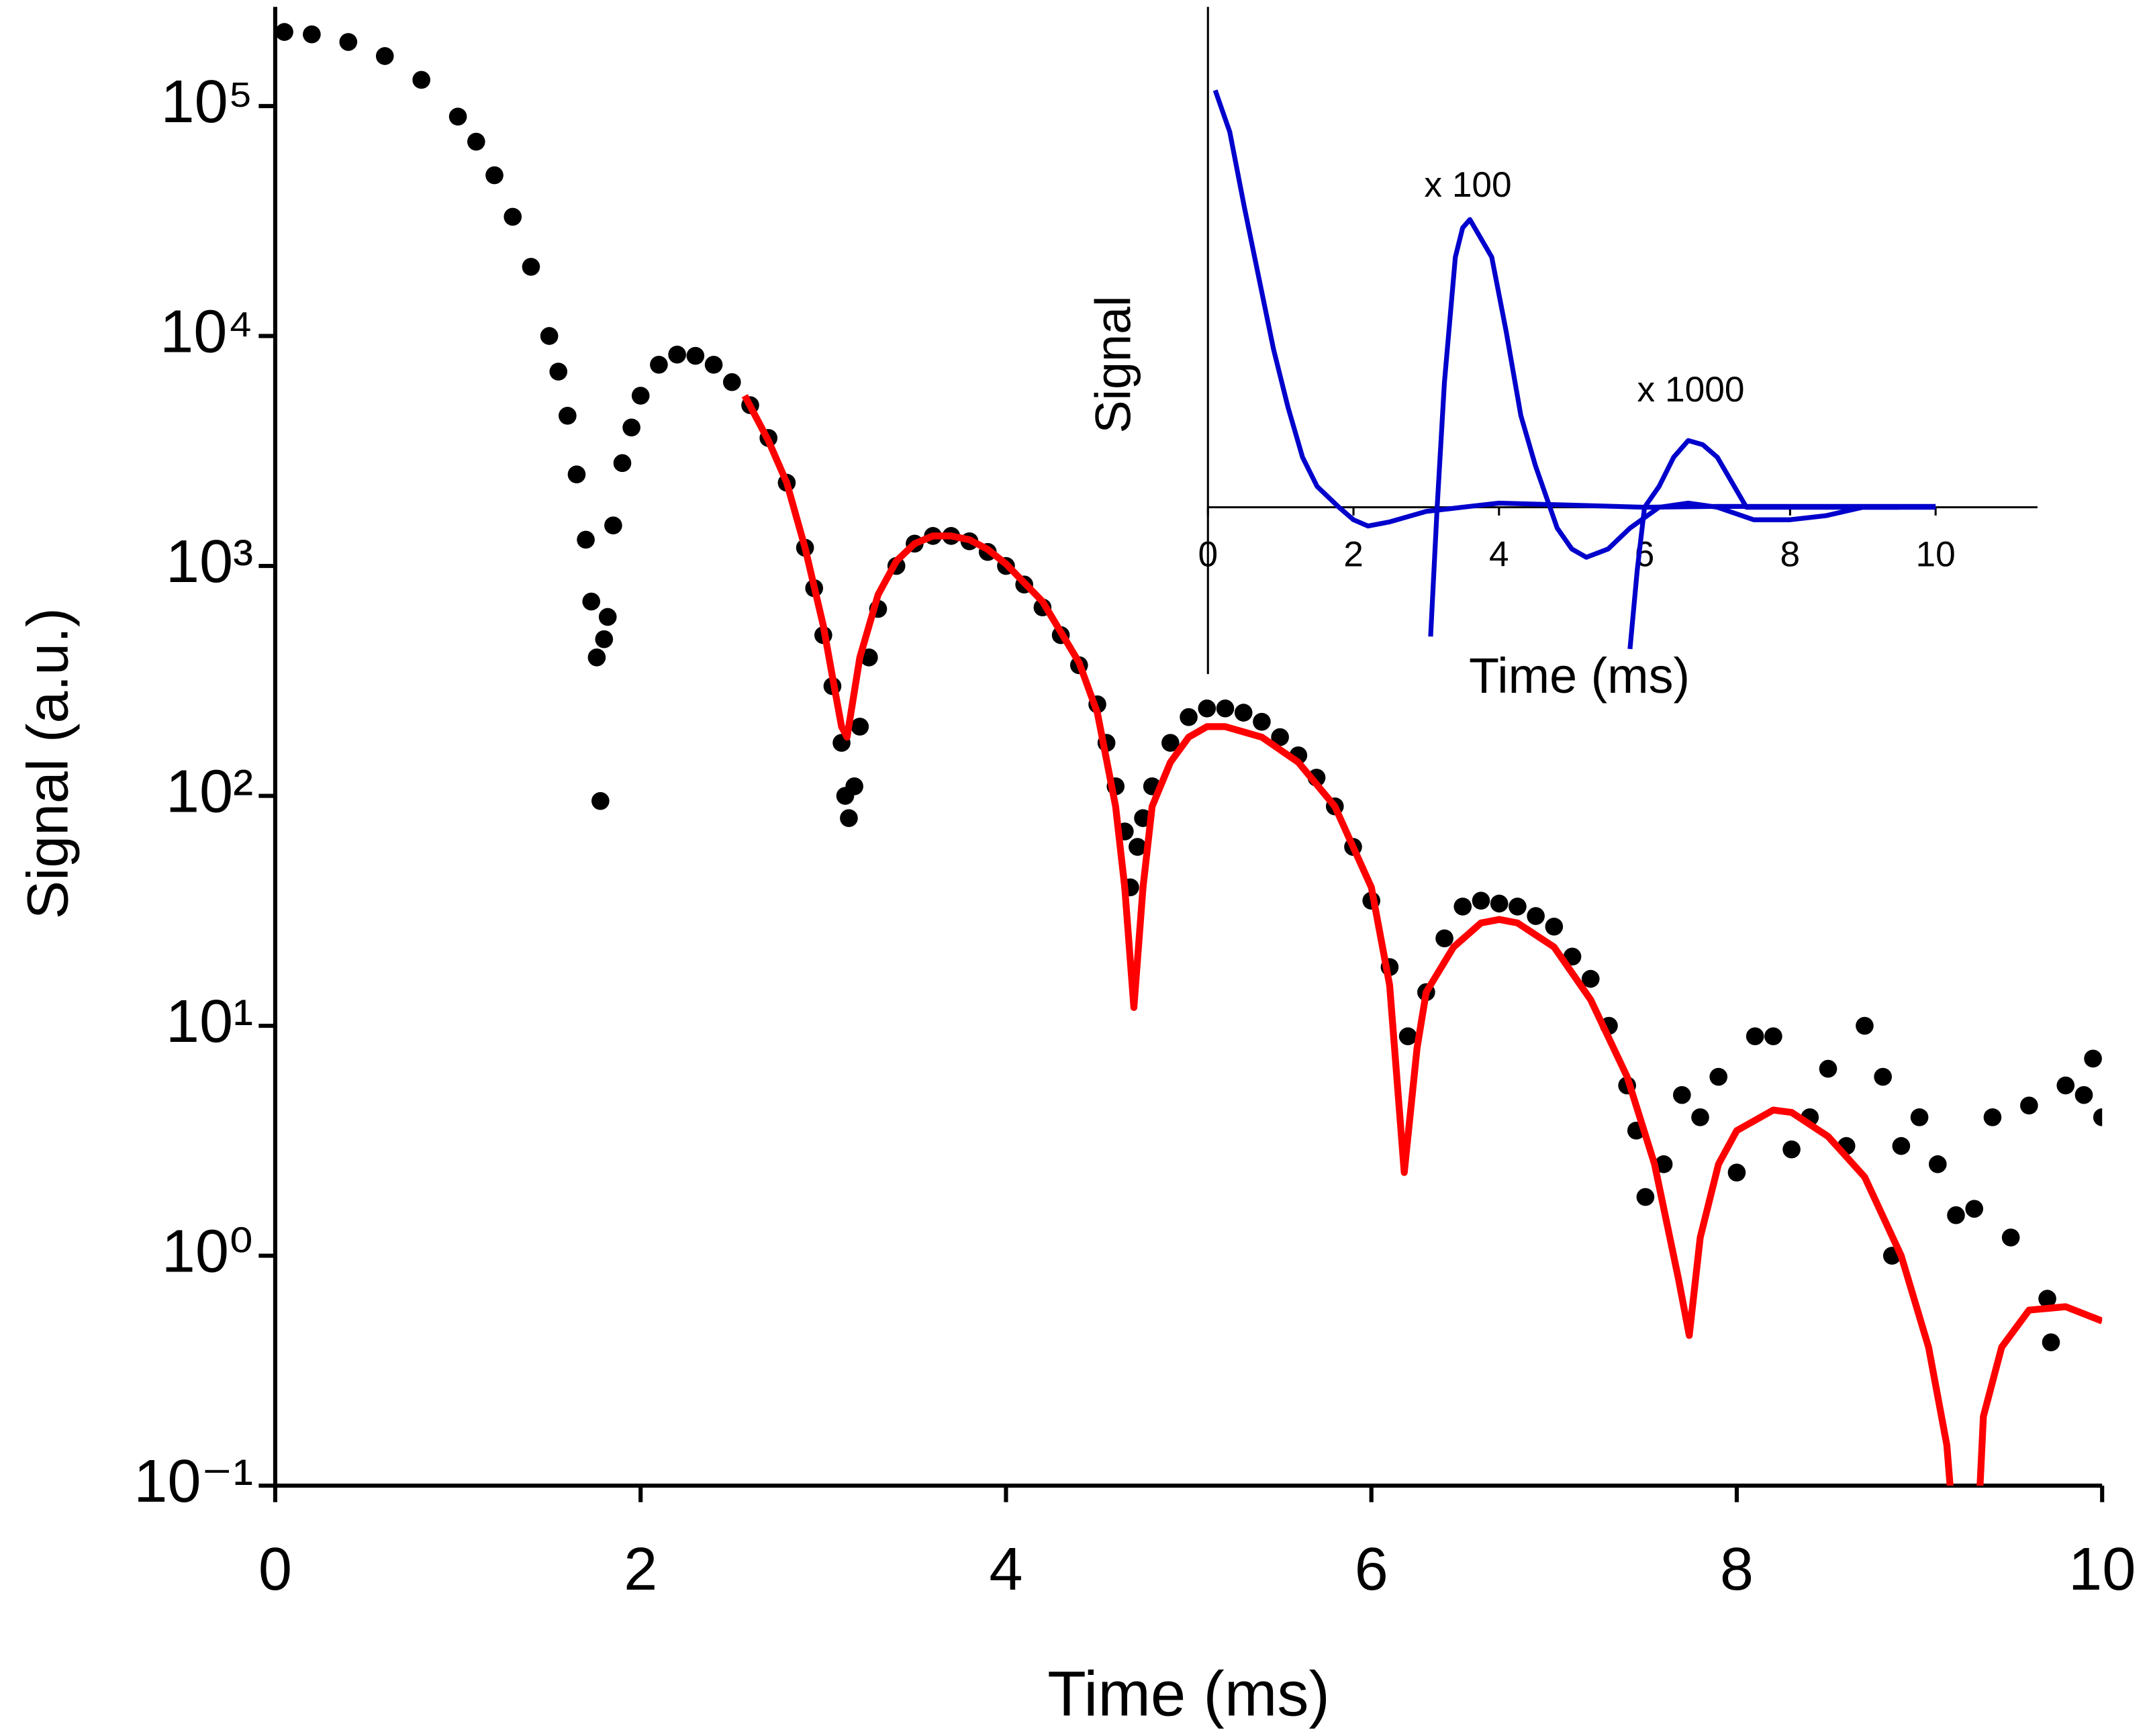 This screenshot has width=2149, height=1736. I want to click on x-tick-label: 0, so click(275, 1569).